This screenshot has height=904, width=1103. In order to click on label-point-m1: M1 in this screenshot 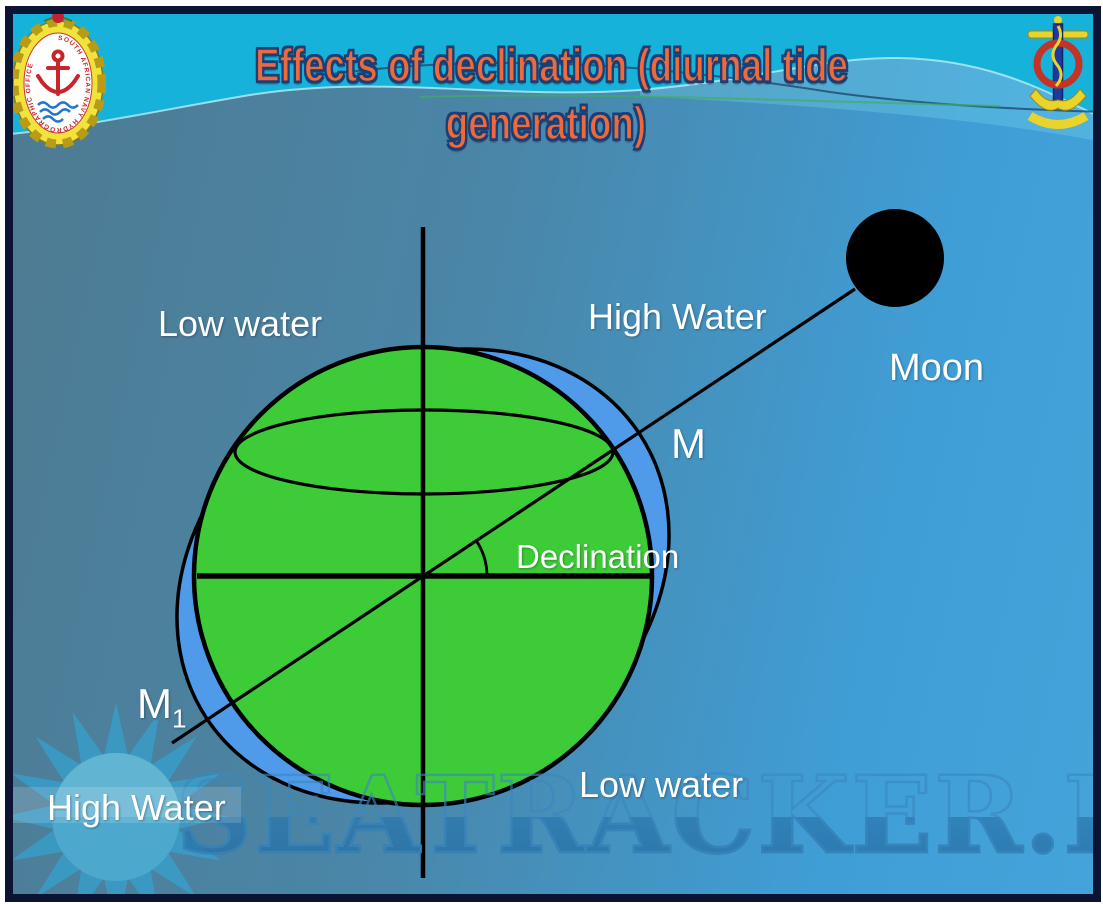, I will do `click(161, 707)`.